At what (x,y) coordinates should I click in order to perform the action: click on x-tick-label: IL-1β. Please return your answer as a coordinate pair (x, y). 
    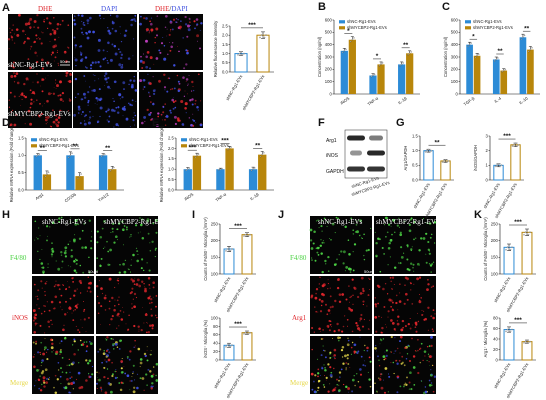
    Looking at the image, I should click on (402, 100).